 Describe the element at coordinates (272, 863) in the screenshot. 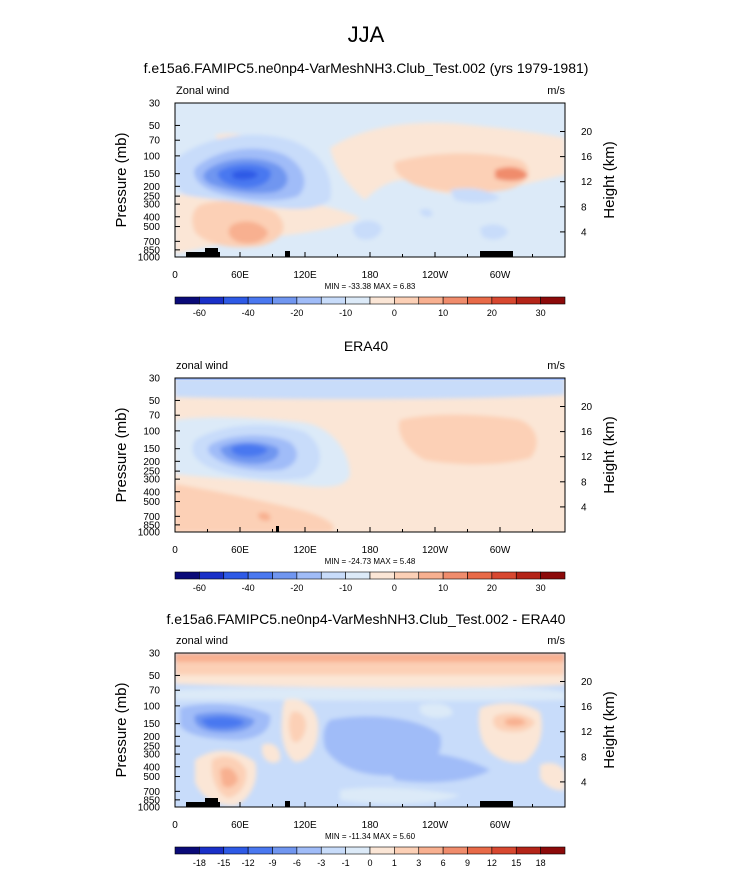

I see `colorbar-label: -9` at that location.